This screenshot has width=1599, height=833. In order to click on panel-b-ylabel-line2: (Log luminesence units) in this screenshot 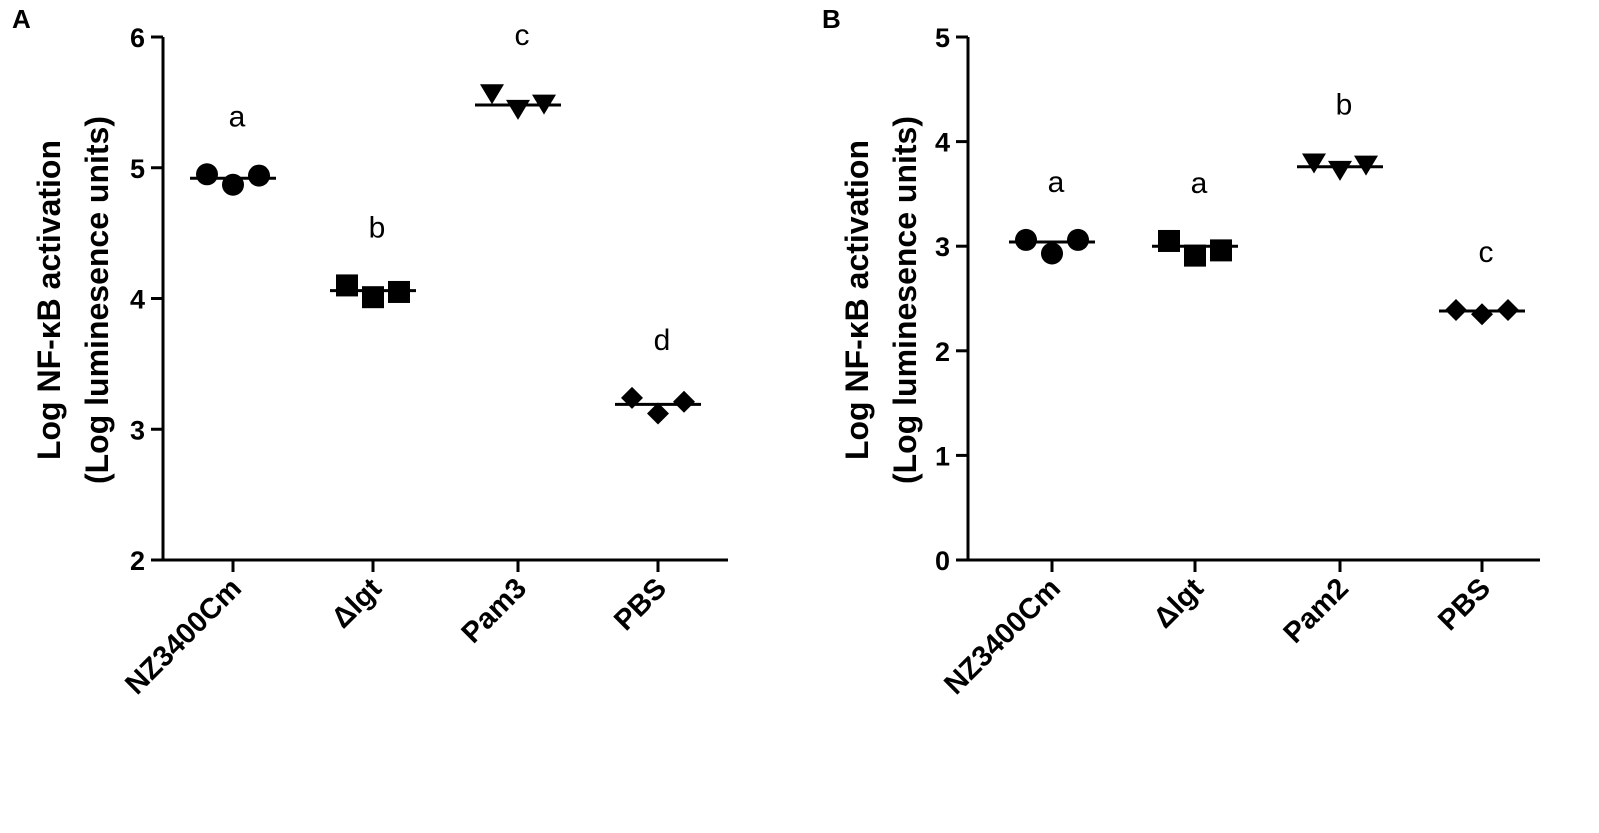, I will do `click(905, 300)`.